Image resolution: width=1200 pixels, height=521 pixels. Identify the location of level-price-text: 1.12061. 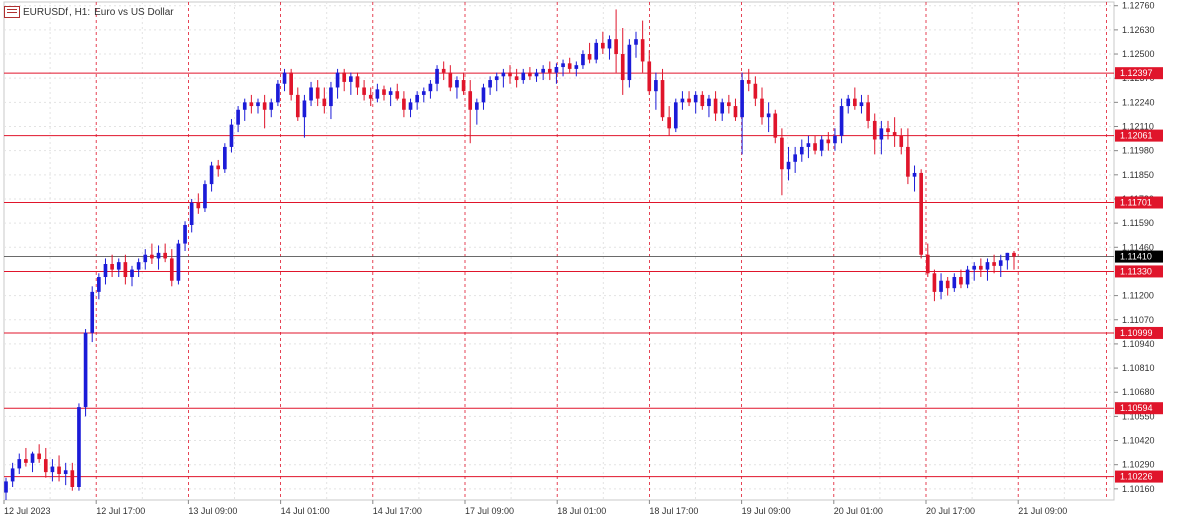
(1136, 136).